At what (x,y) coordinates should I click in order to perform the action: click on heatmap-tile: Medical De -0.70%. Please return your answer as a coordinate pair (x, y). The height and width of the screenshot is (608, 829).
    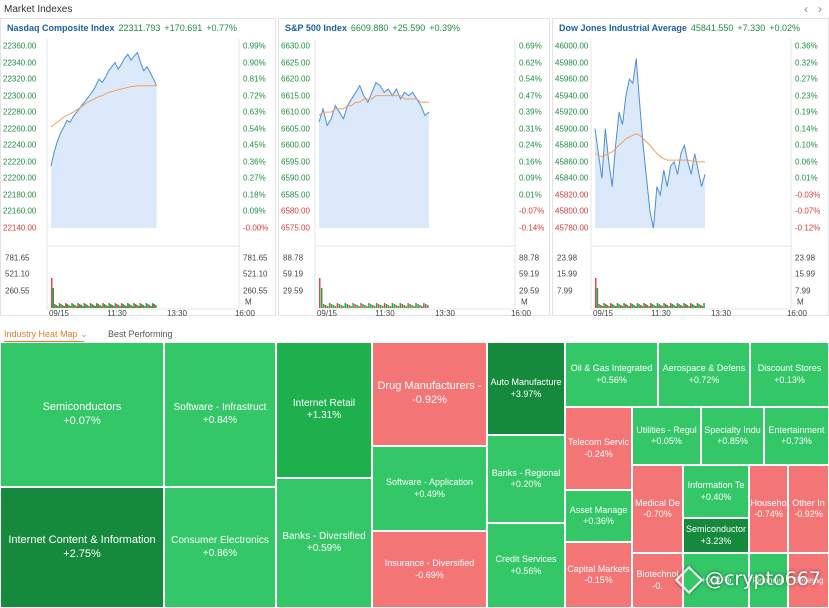
    Looking at the image, I should click on (657, 509).